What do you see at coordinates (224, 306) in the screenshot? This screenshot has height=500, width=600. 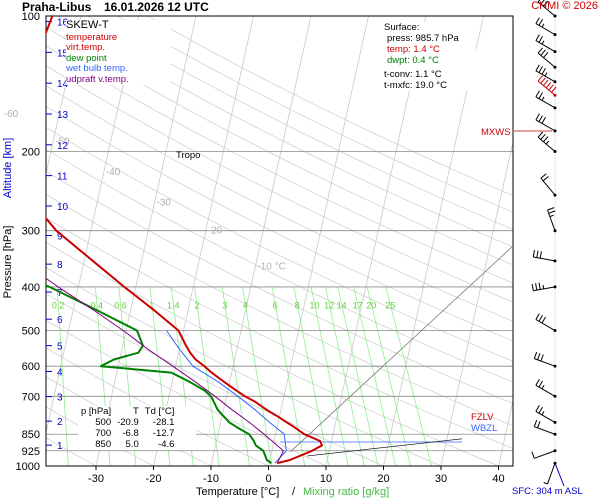 I see `mixing-ratio-label: 3` at bounding box center [224, 306].